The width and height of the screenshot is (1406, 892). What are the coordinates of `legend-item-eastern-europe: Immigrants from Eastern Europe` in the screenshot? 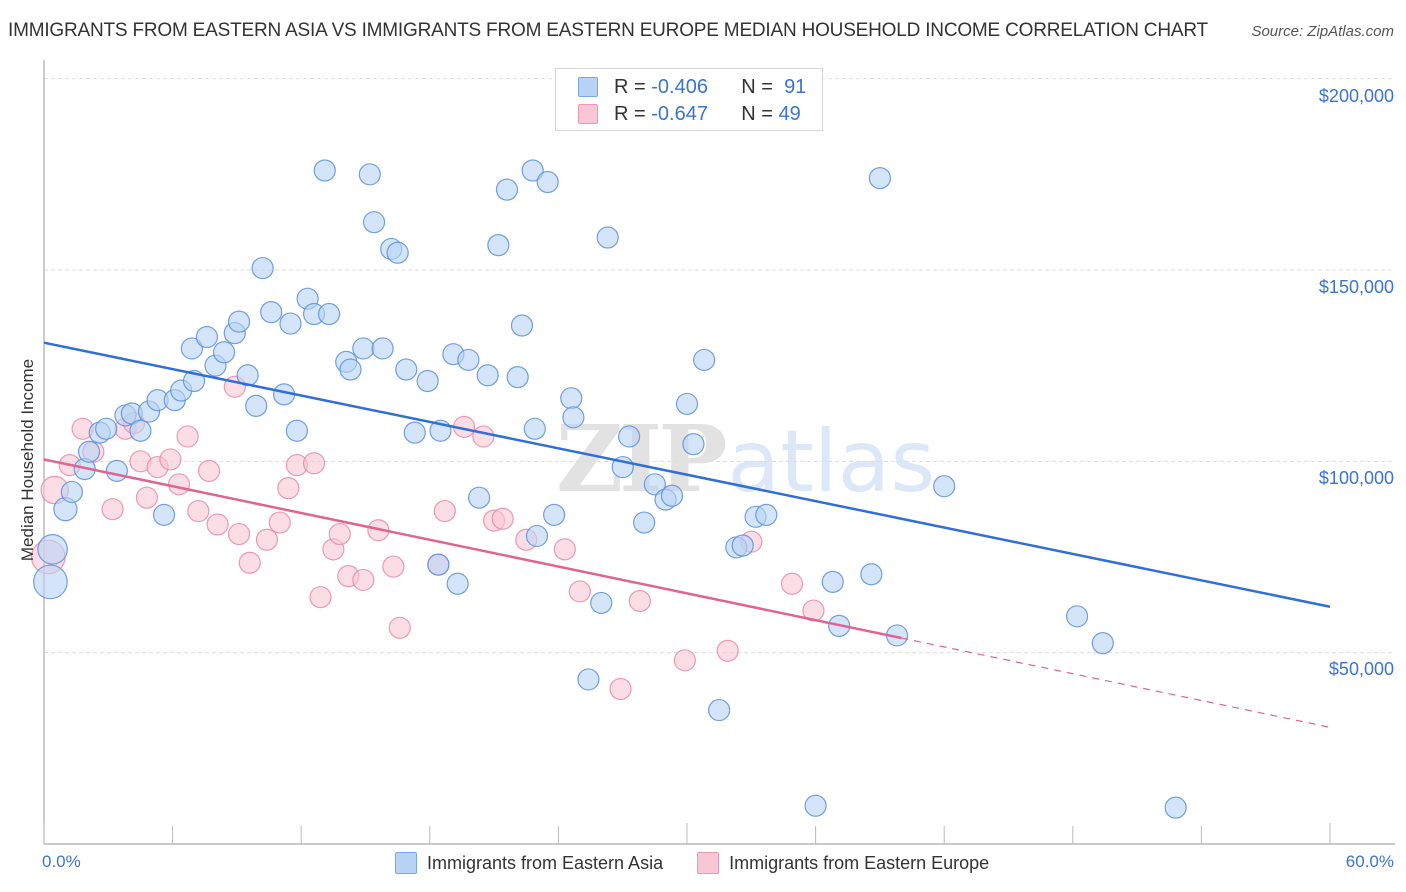 It's located at (843, 863).